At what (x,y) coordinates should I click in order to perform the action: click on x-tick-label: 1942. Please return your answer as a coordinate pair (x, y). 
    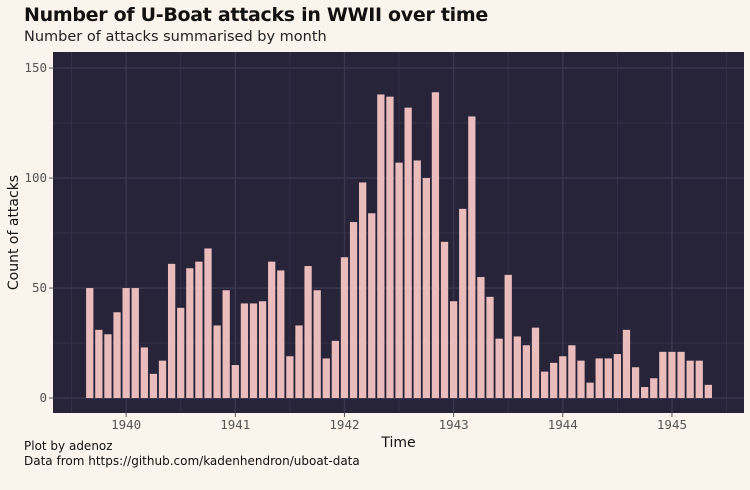
    Looking at the image, I should click on (344, 424).